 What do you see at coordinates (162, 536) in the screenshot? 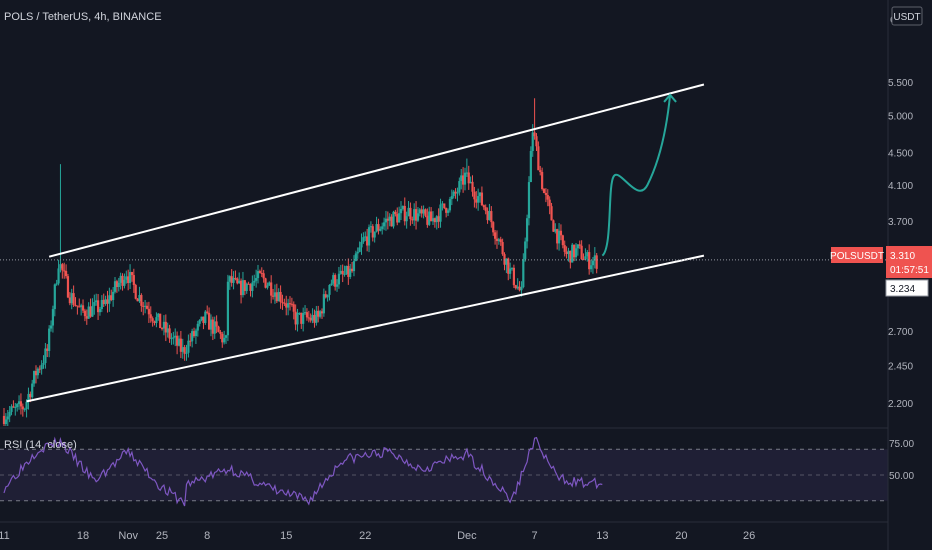
I see `time-tick: 25` at bounding box center [162, 536].